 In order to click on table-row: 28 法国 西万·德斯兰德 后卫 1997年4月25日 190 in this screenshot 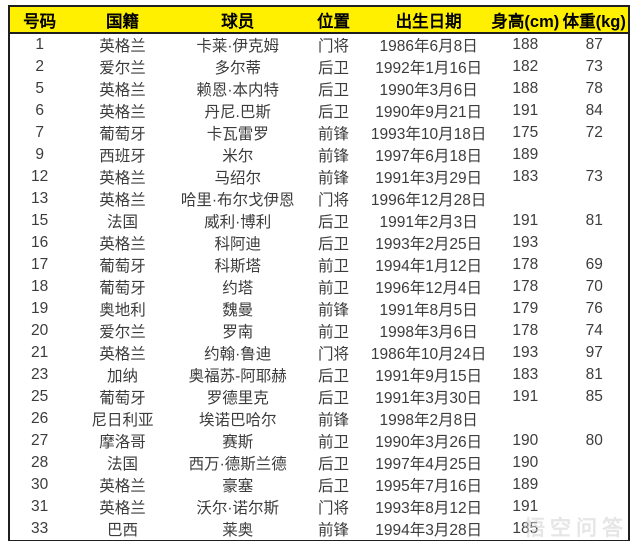, I will do `click(319, 463)`.